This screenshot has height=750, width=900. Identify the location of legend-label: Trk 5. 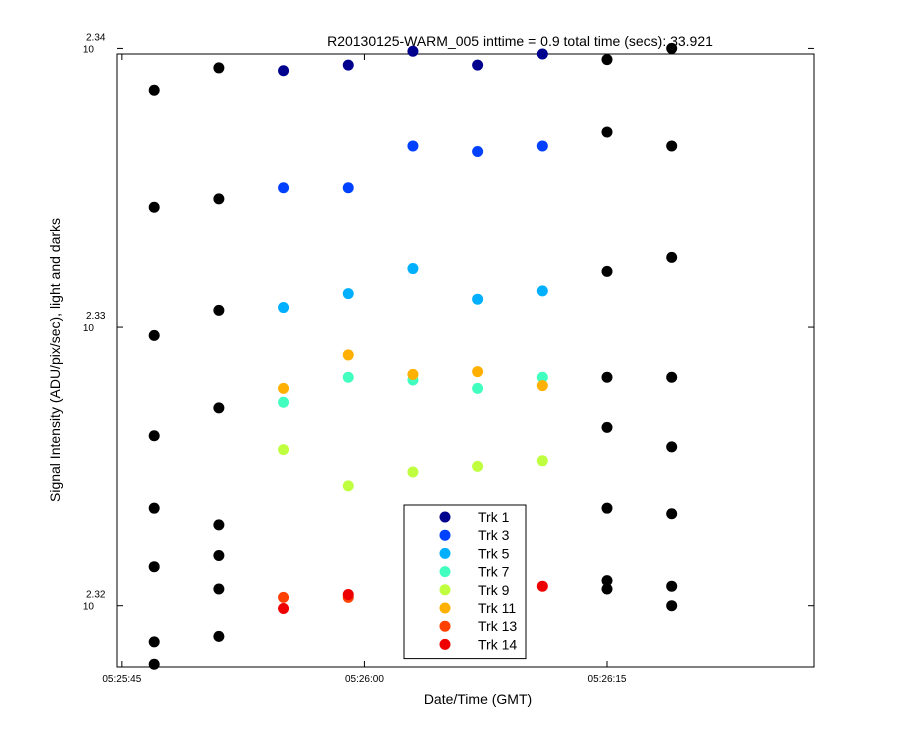
(494, 553).